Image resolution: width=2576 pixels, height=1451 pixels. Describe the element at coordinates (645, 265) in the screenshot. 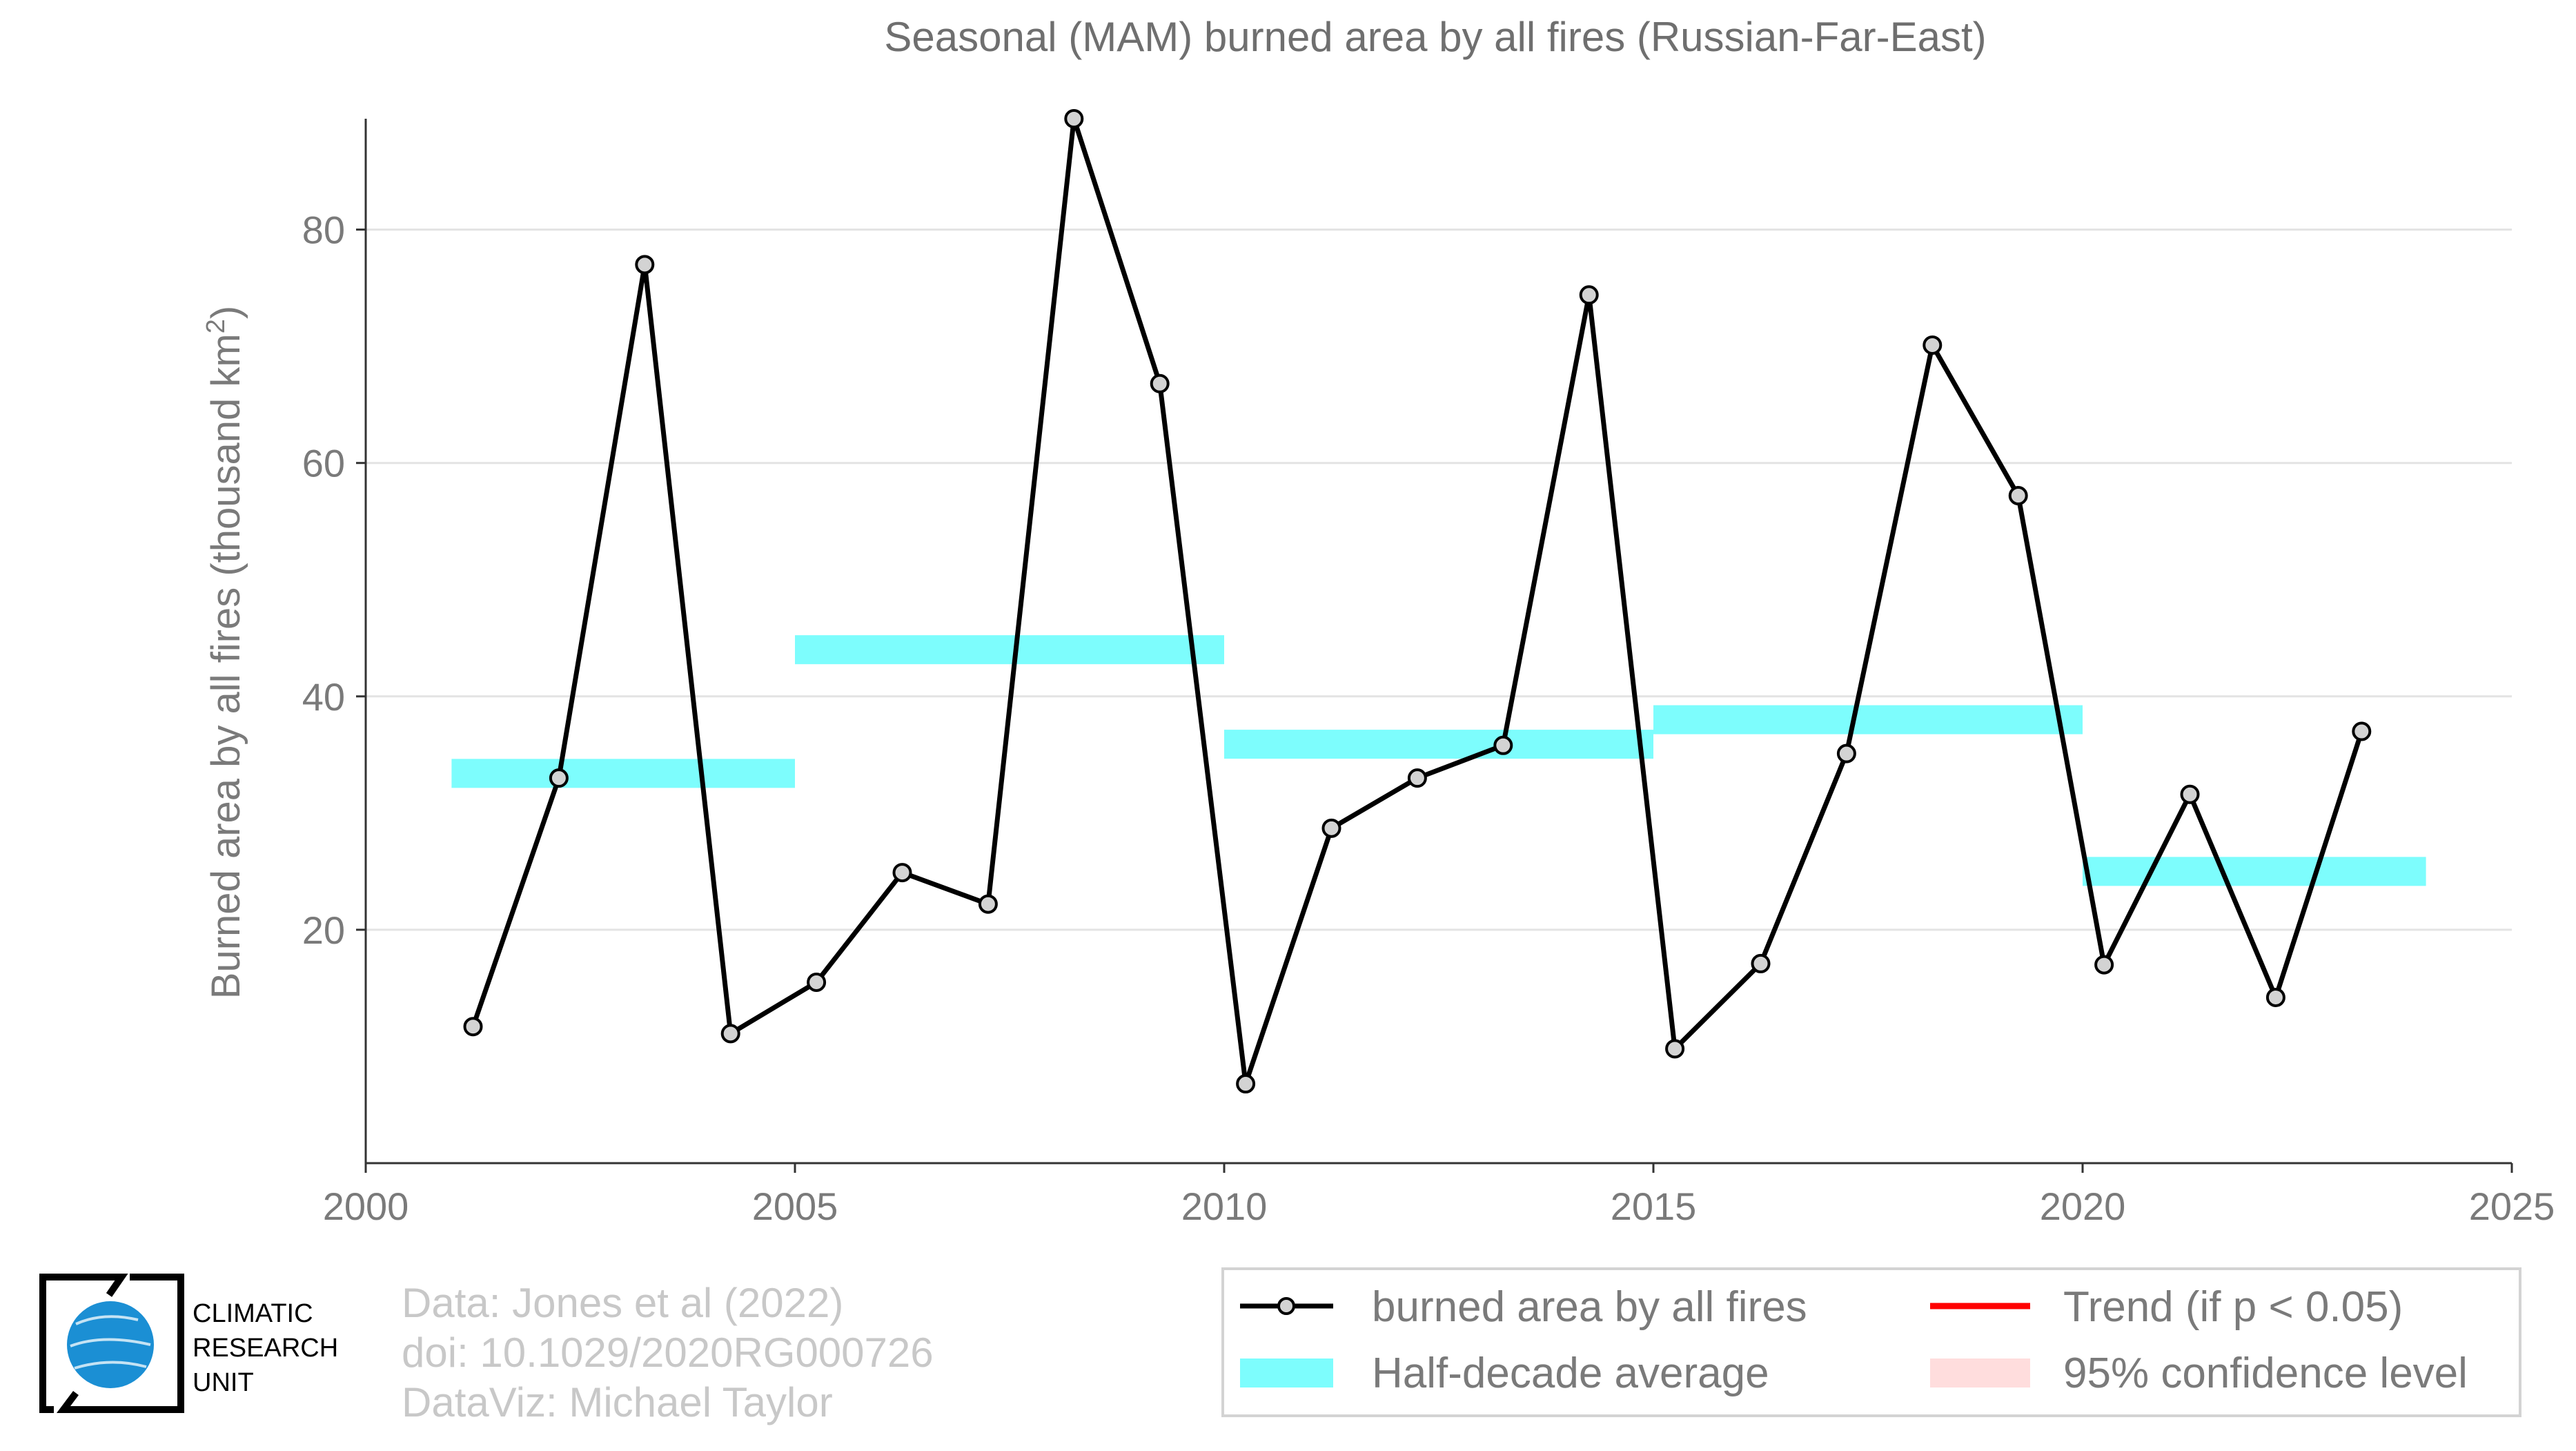

I see `data-point-2003` at that location.